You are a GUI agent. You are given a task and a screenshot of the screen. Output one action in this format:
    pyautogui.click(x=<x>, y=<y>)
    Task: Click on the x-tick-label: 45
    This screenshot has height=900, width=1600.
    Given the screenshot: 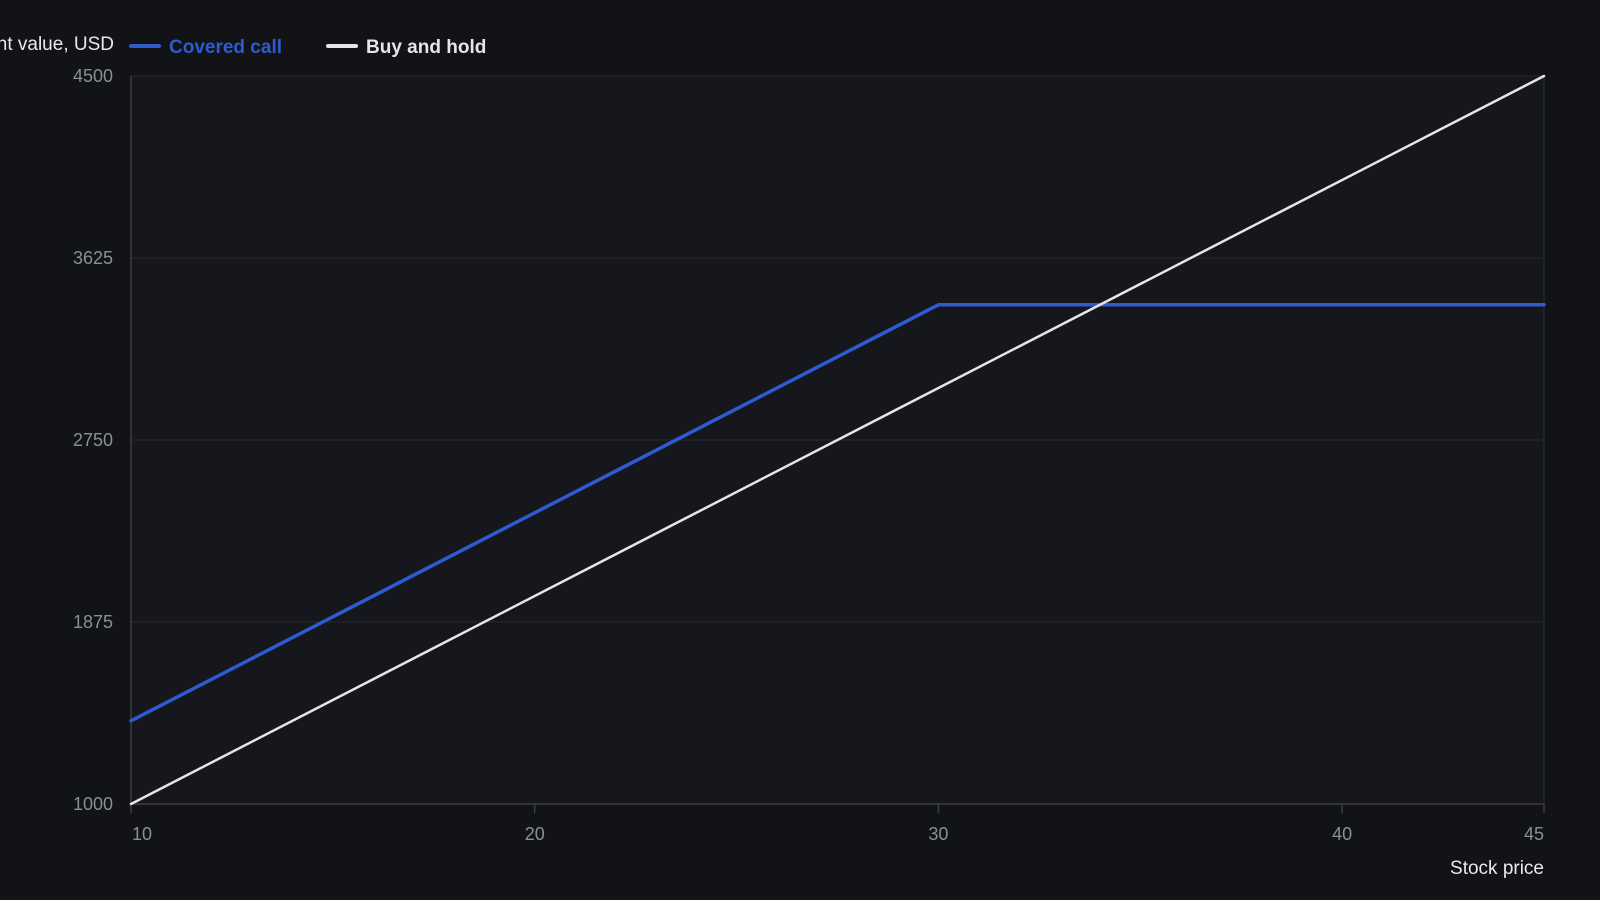 What is the action you would take?
    pyautogui.click(x=1534, y=834)
    